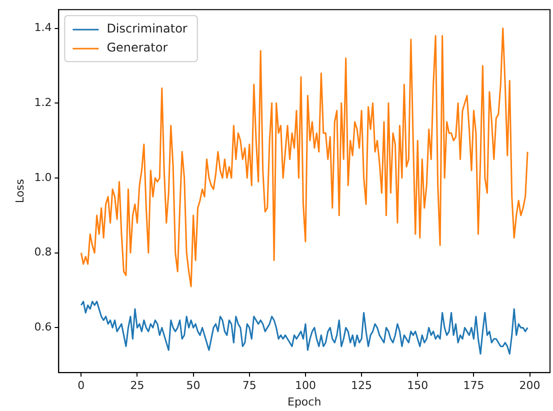 The width and height of the screenshot is (553, 411). What do you see at coordinates (473, 385) in the screenshot?
I see `x-tick-label: 175` at bounding box center [473, 385].